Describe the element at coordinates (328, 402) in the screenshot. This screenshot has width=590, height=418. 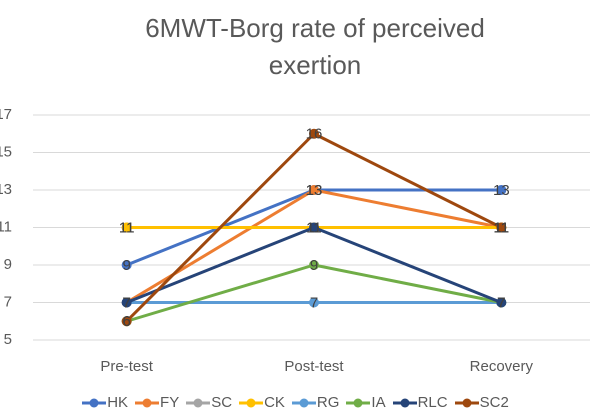
I see `legend-label: RG` at that location.